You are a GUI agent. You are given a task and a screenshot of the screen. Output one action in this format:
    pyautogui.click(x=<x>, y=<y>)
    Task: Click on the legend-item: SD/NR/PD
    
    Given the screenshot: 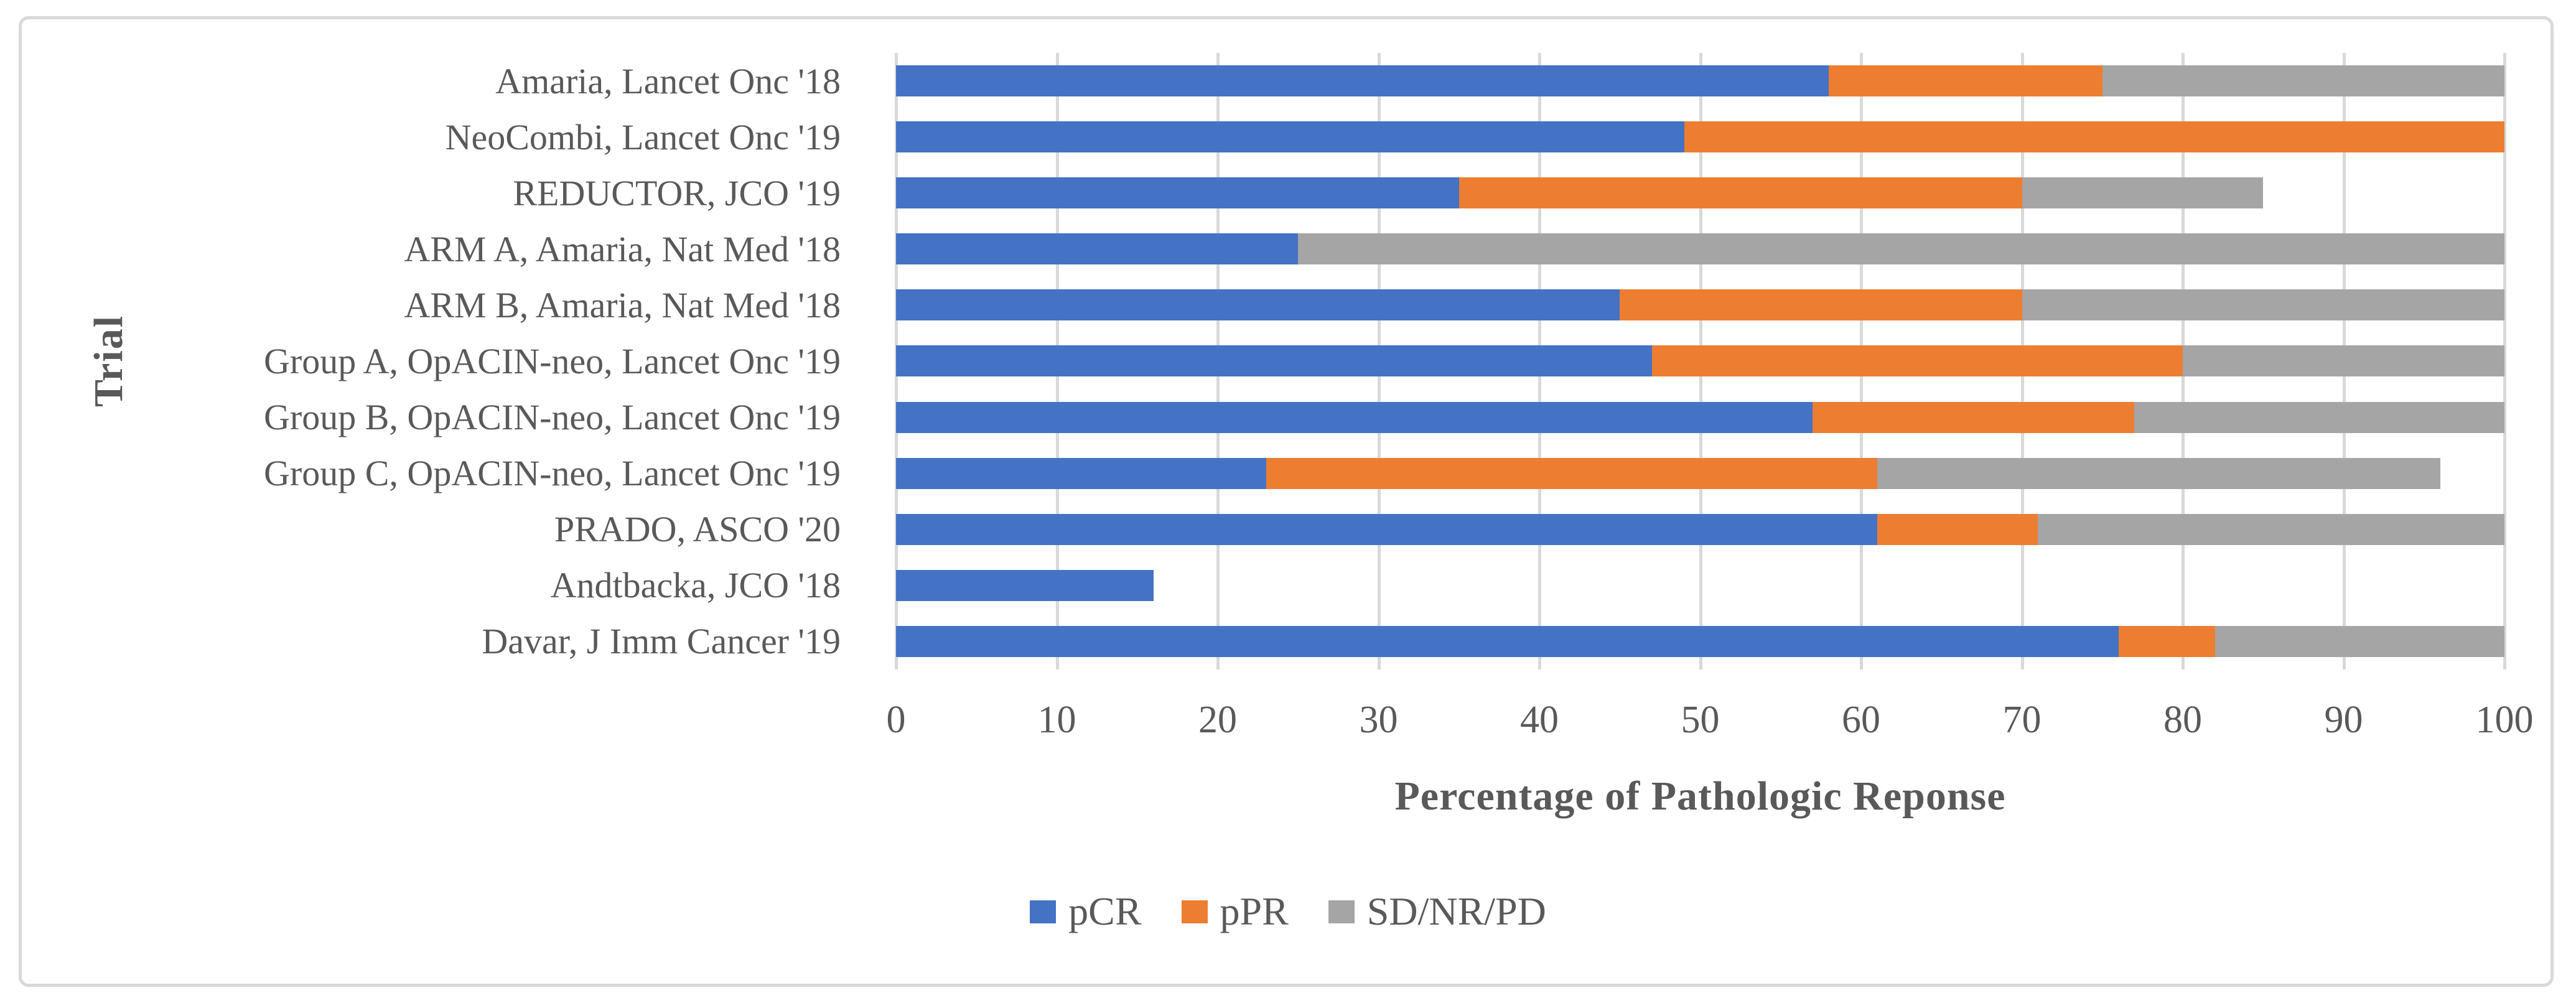 What is the action you would take?
    pyautogui.click(x=1437, y=912)
    